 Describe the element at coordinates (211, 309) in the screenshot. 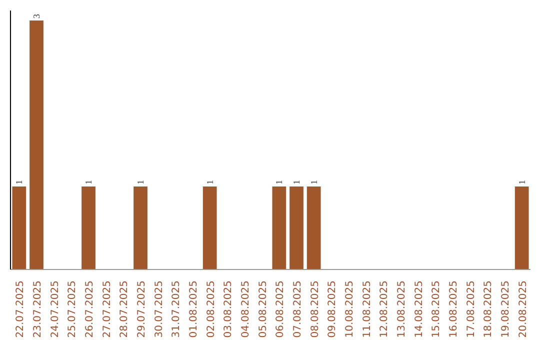

I see `x-tick-label: 02.08.2025` at that location.